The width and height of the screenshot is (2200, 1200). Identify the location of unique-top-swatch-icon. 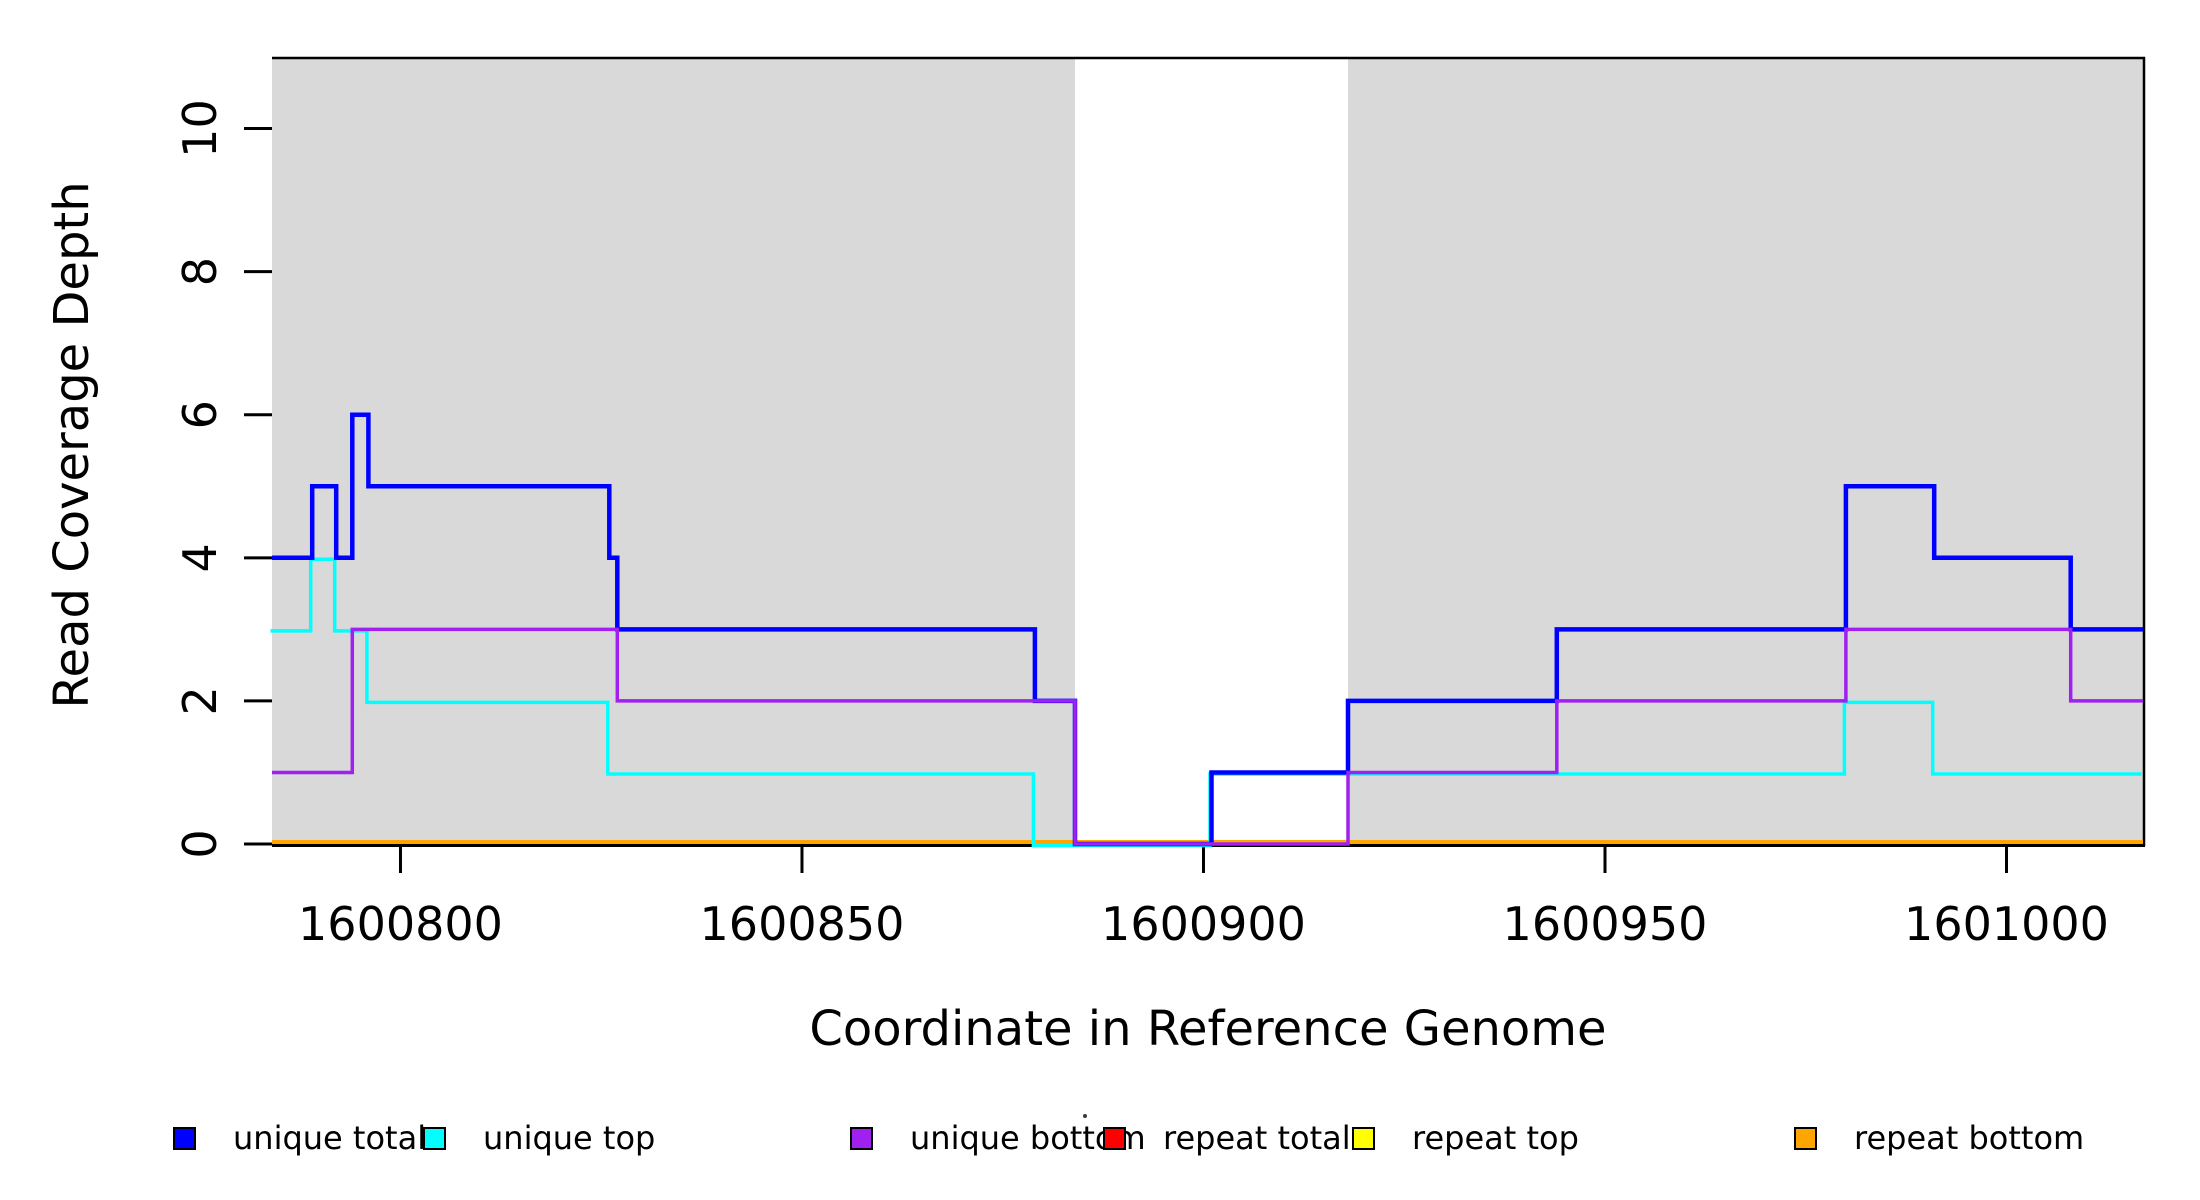
(434, 1138).